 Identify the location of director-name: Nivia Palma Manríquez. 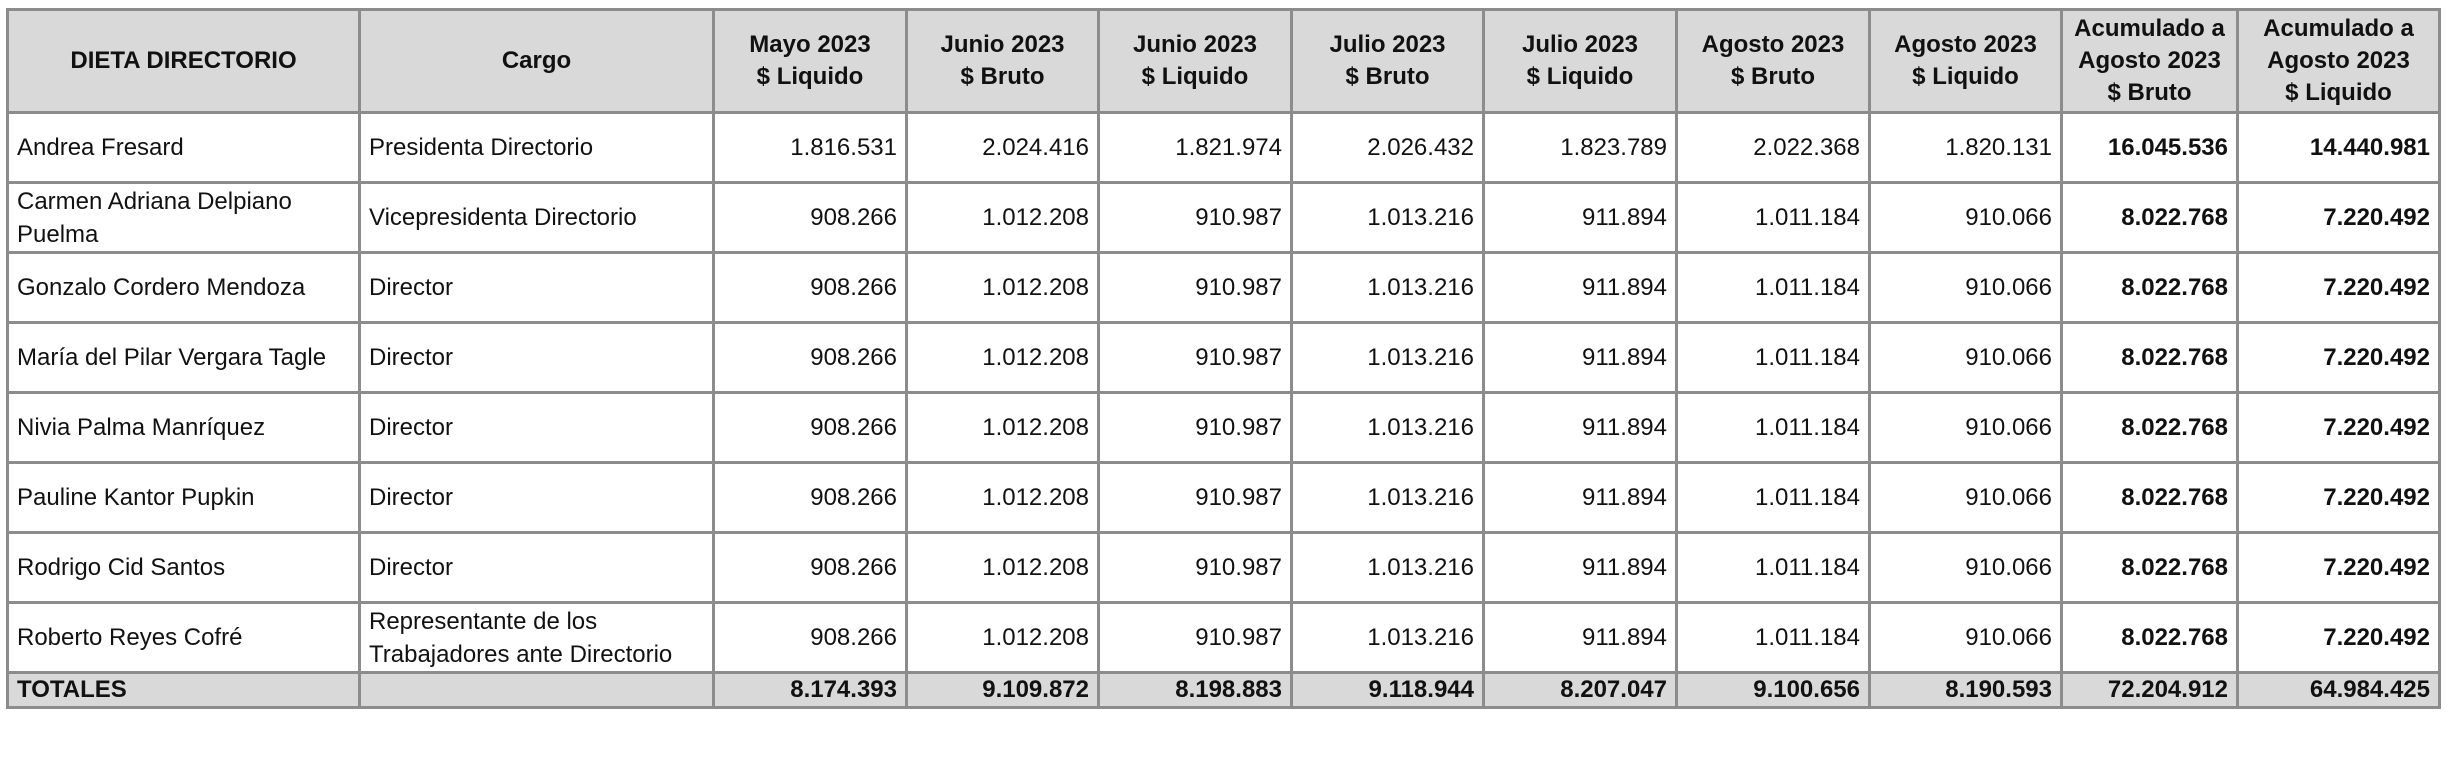
(183, 427).